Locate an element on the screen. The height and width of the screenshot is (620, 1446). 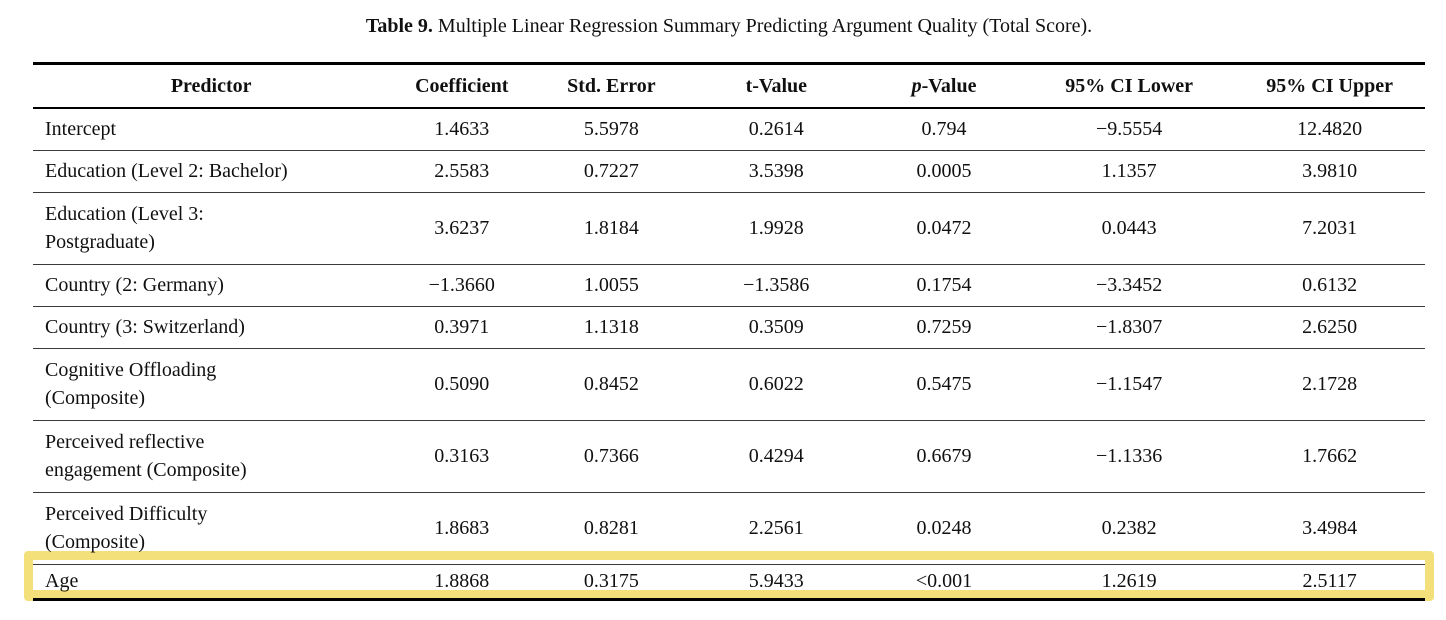
std-error-cell: 0.7366 is located at coordinates (611, 455).